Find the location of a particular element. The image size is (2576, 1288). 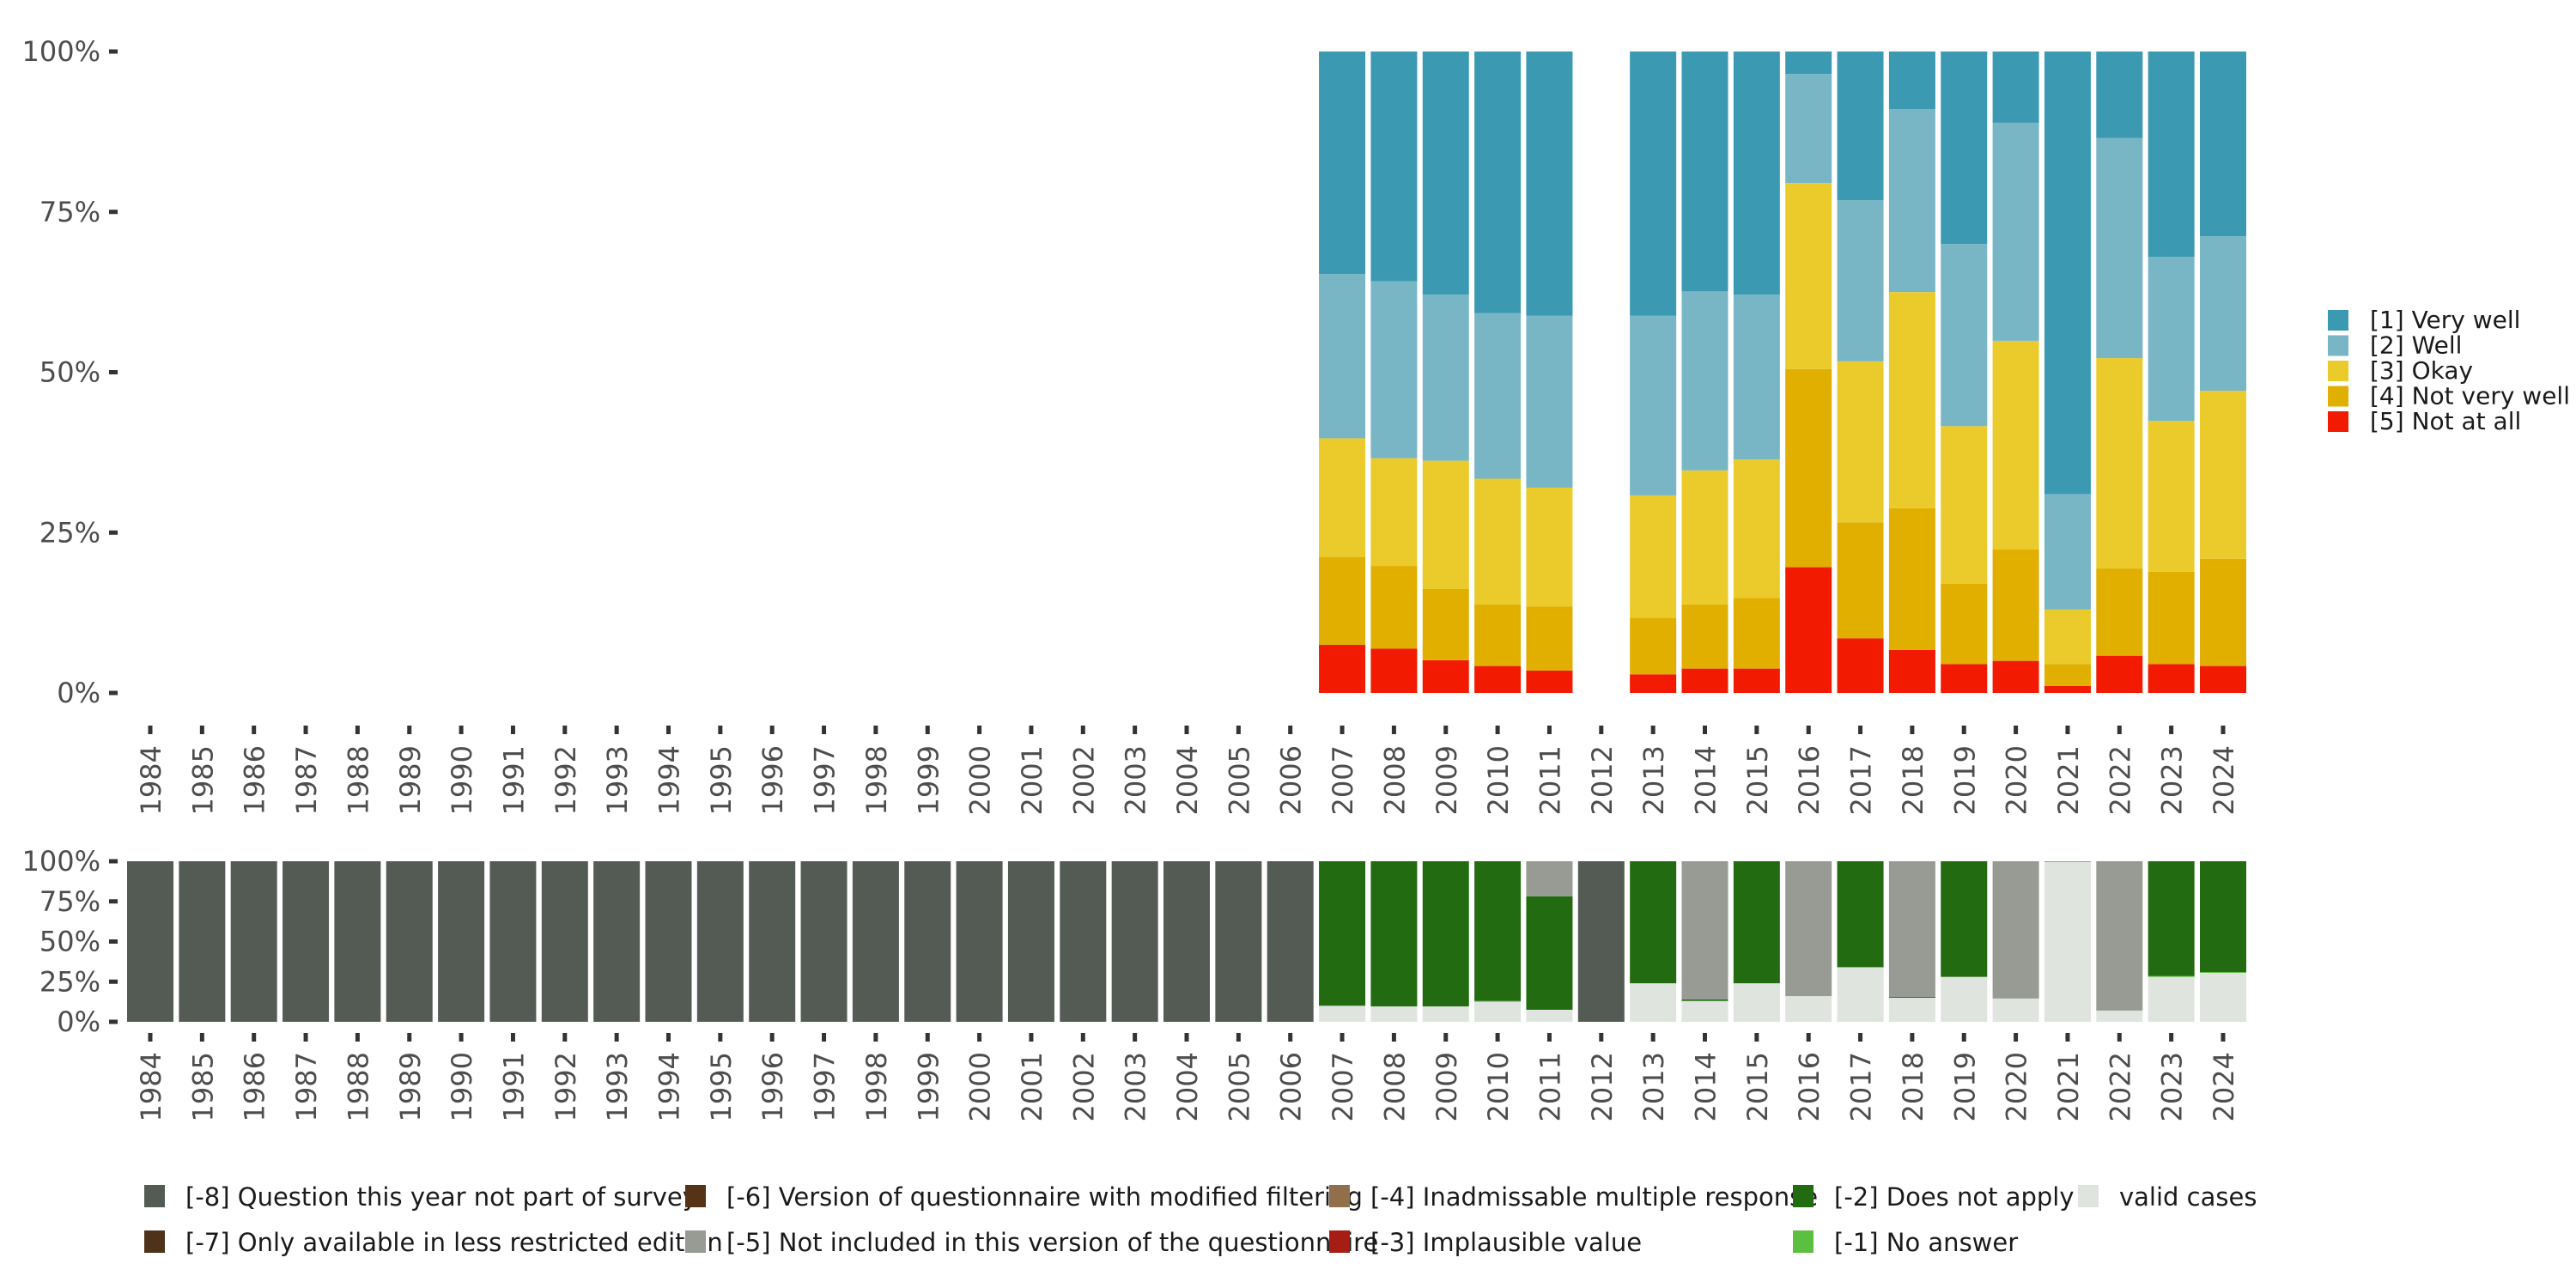

top-xtick-label: 2021 is located at coordinates (2068, 780).